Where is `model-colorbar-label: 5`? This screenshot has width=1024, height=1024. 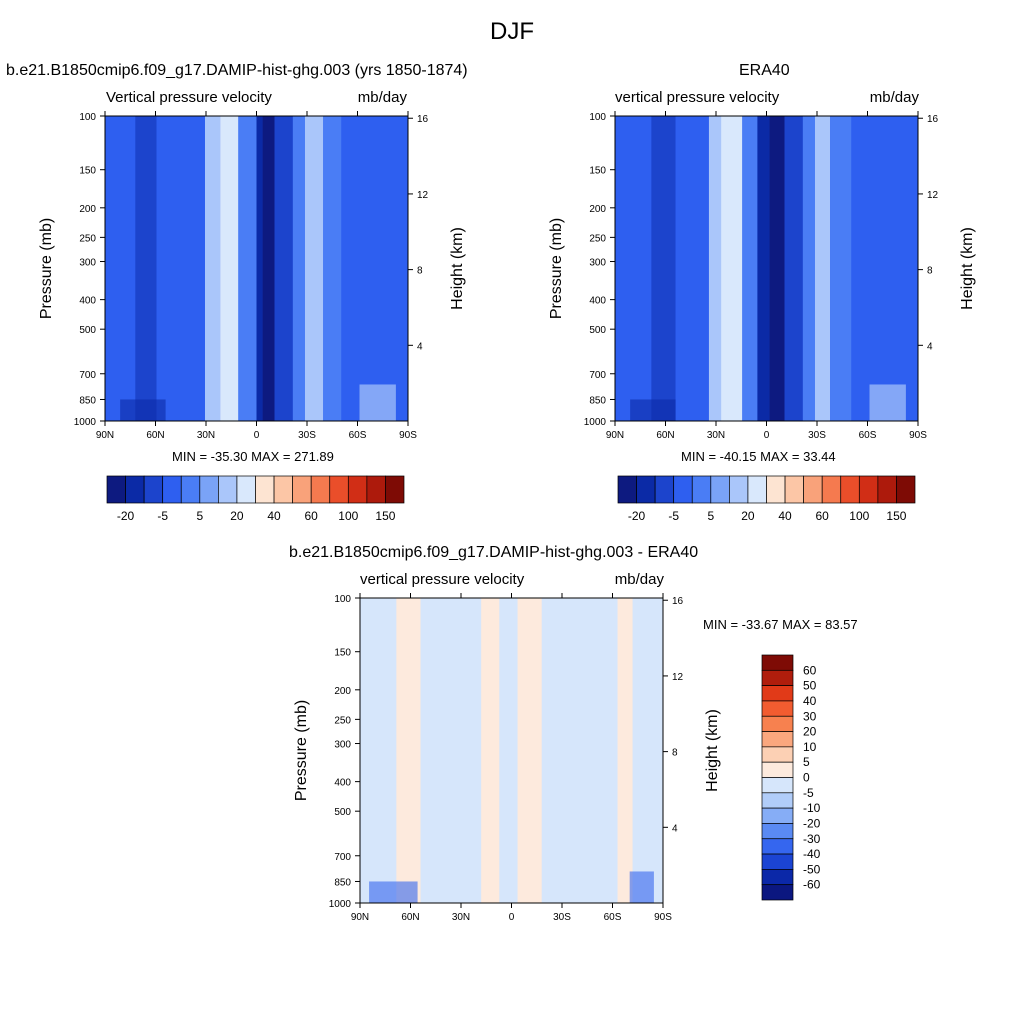
model-colorbar-label: 5 is located at coordinates (199, 516).